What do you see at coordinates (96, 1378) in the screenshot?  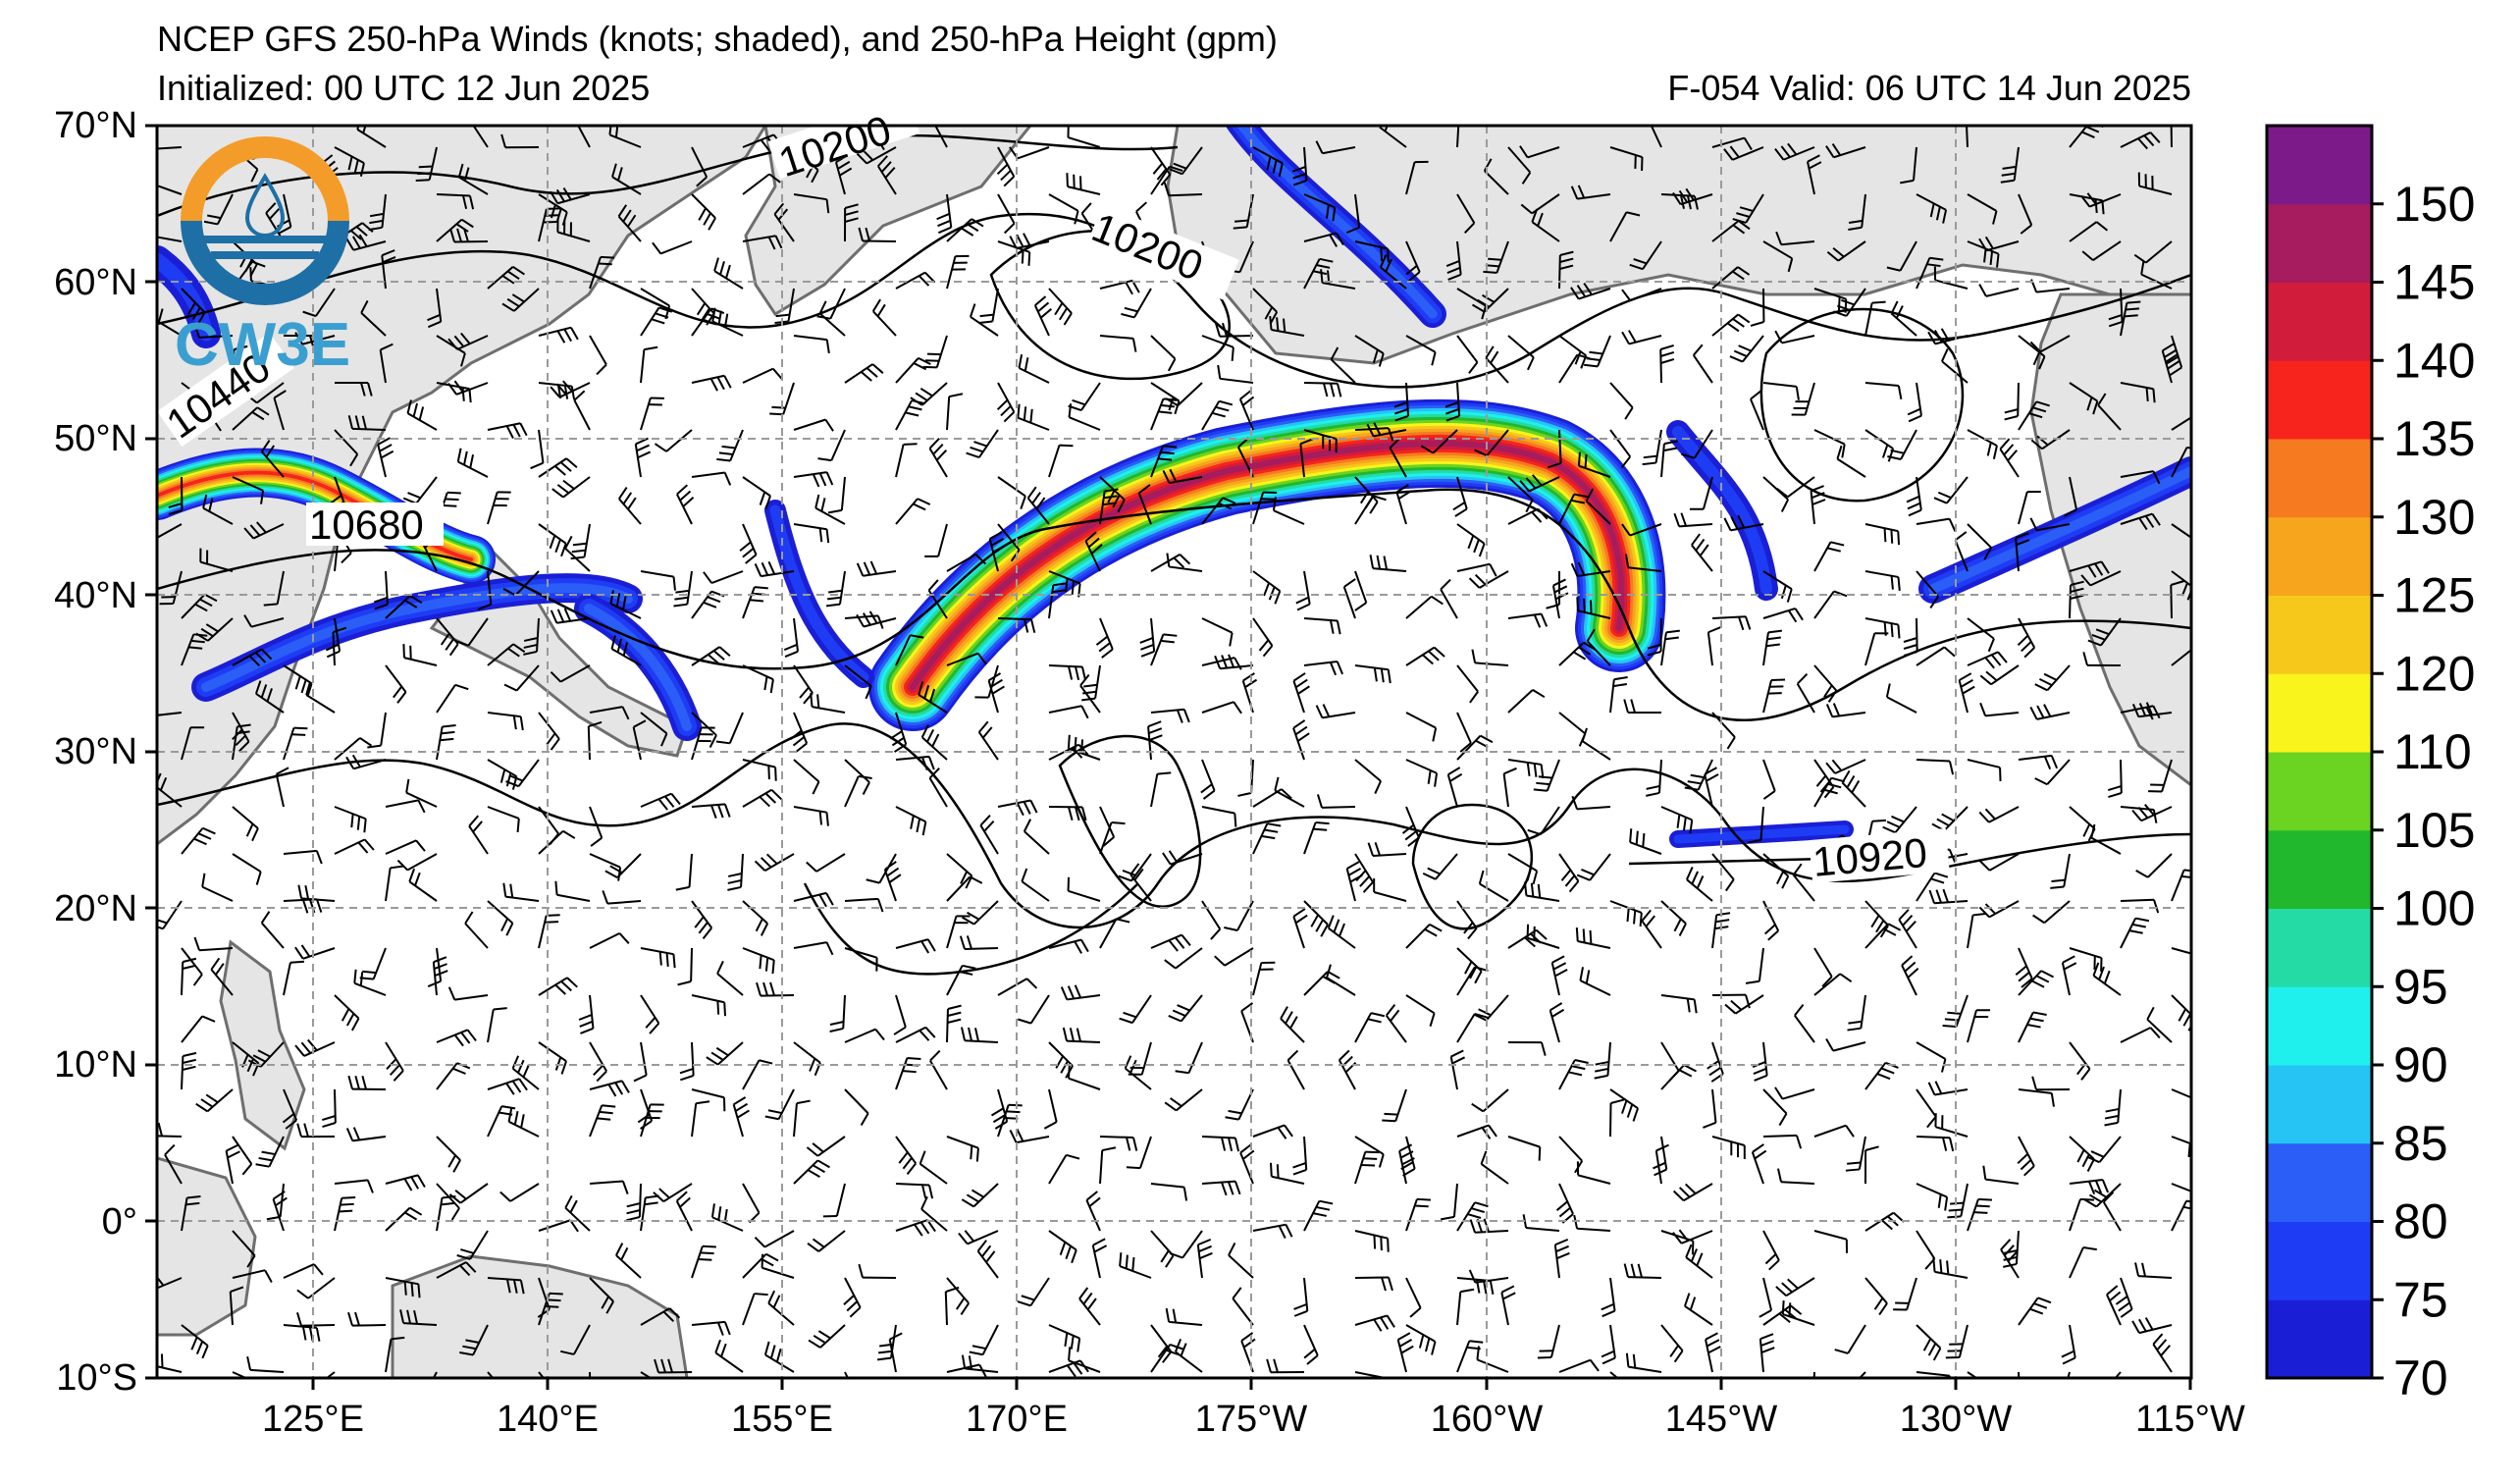 I see `lat-label: 10°S` at bounding box center [96, 1378].